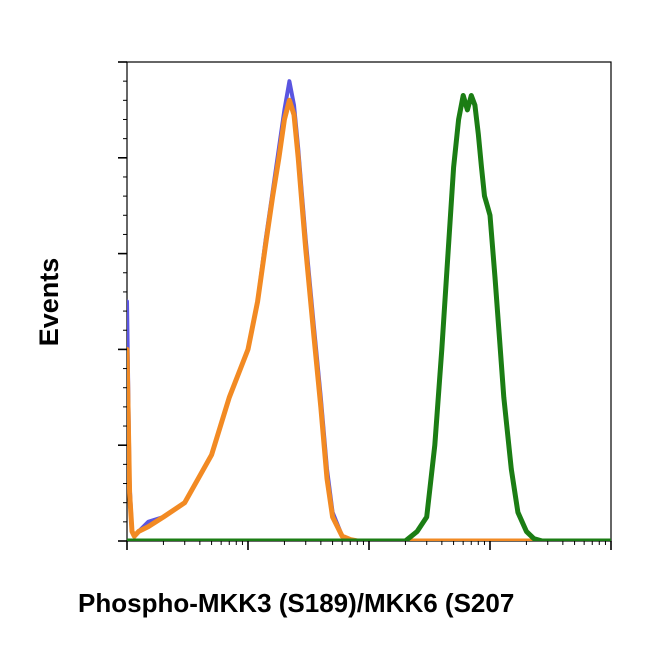 The image size is (650, 650). I want to click on x-axis-title: Phospho-MKK3 (S189)/MKK6 (S207, so click(296, 603).